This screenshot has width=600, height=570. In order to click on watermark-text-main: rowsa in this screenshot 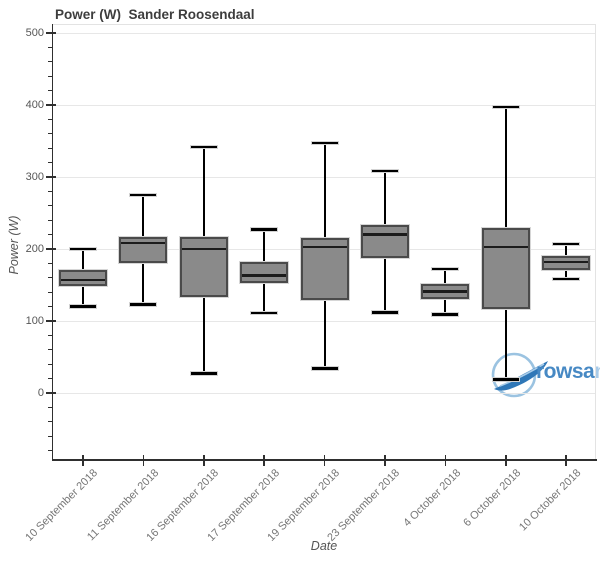, I will do `click(565, 371)`.